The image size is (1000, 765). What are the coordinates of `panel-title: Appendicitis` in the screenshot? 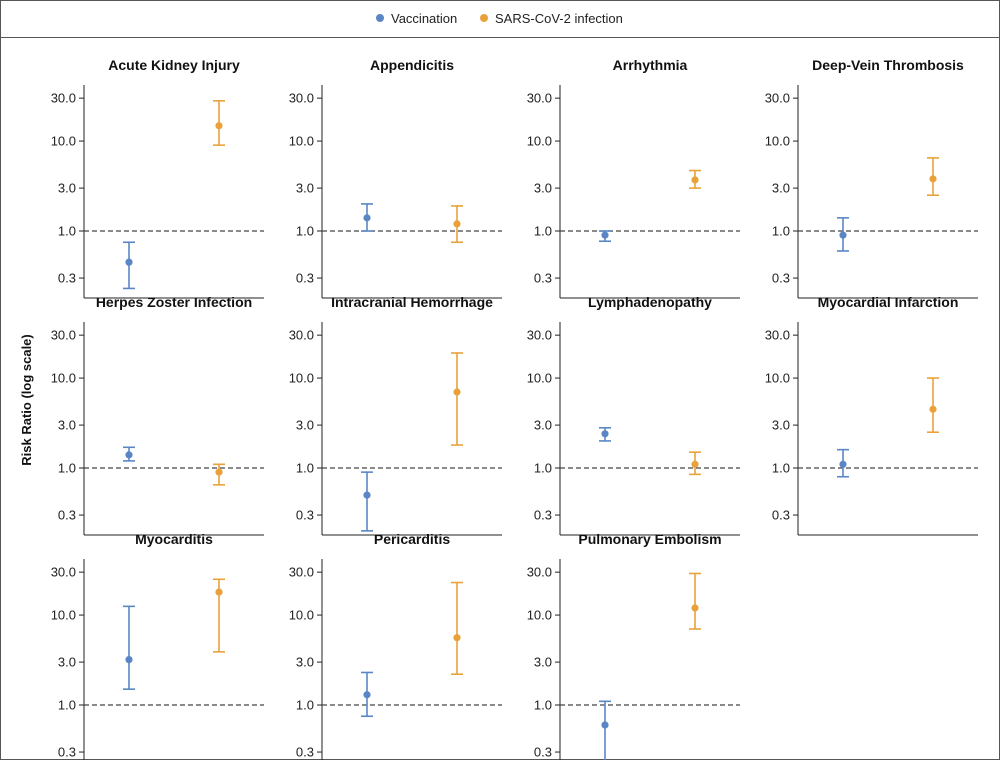 It's located at (412, 65).